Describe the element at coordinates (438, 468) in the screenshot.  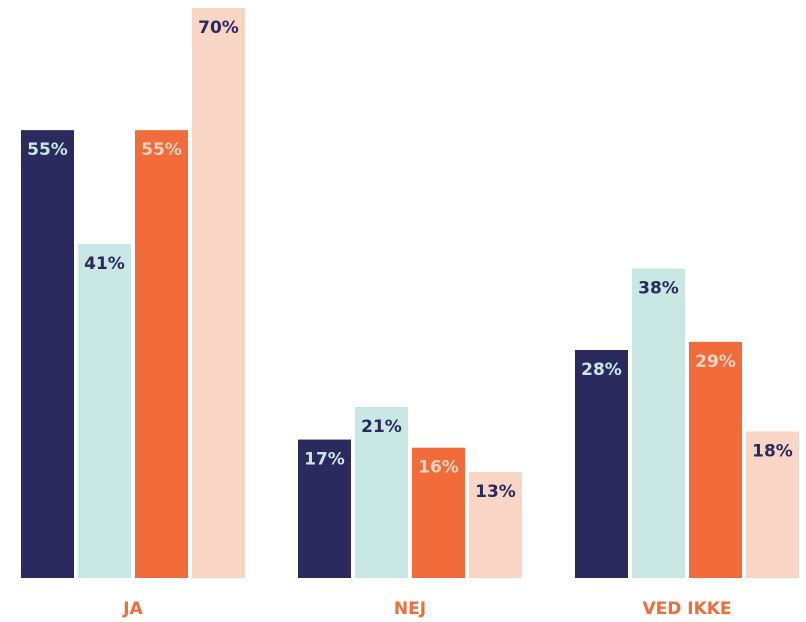
I see `value-label: 16%` at that location.